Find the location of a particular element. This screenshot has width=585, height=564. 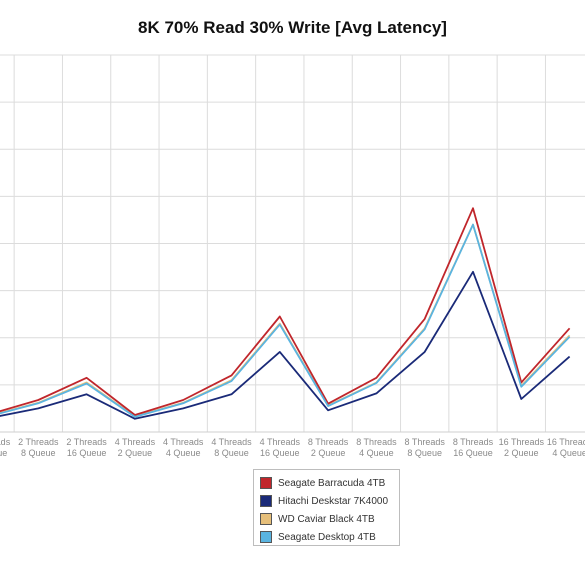

legend-label: WD Caviar Black 4TB is located at coordinates (326, 519).